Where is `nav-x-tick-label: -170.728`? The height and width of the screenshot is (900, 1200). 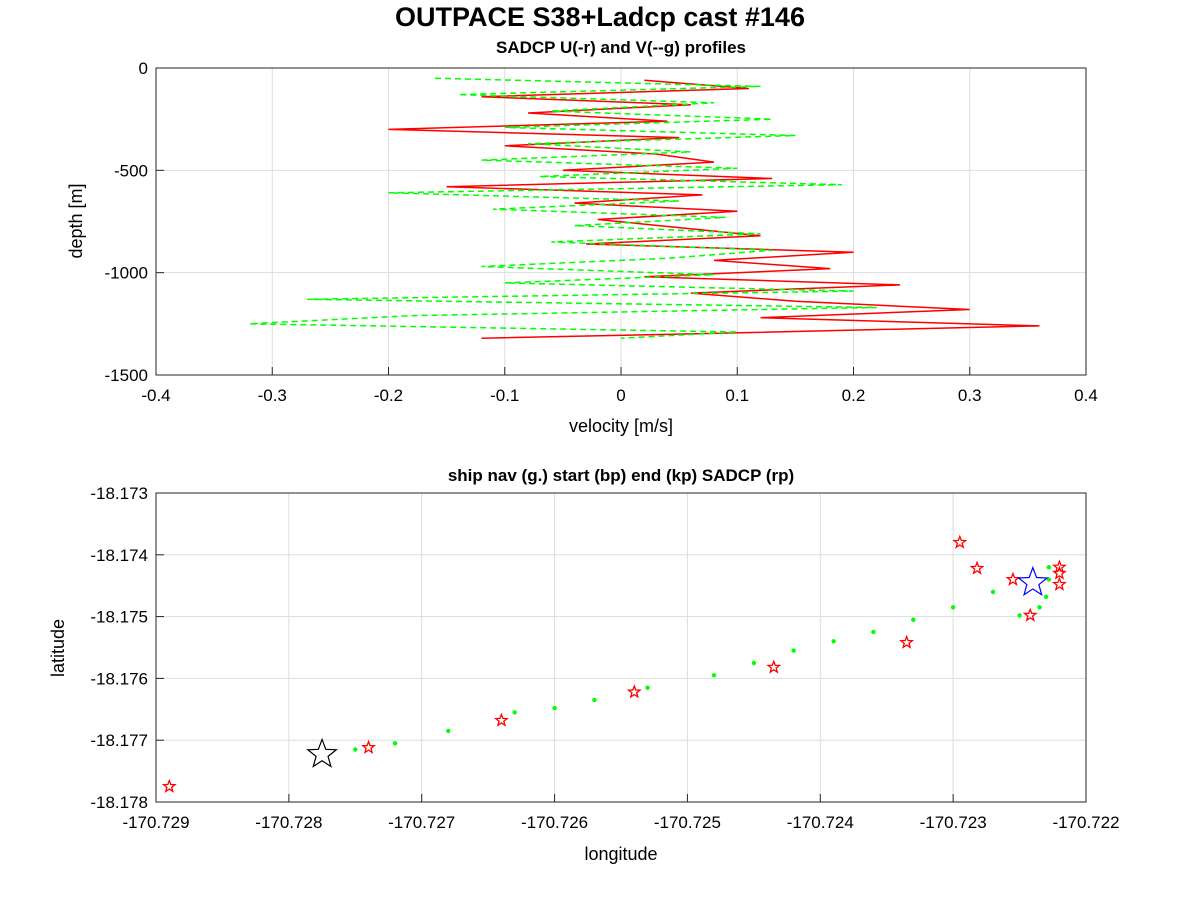
nav-x-tick-label: -170.728 is located at coordinates (288, 822).